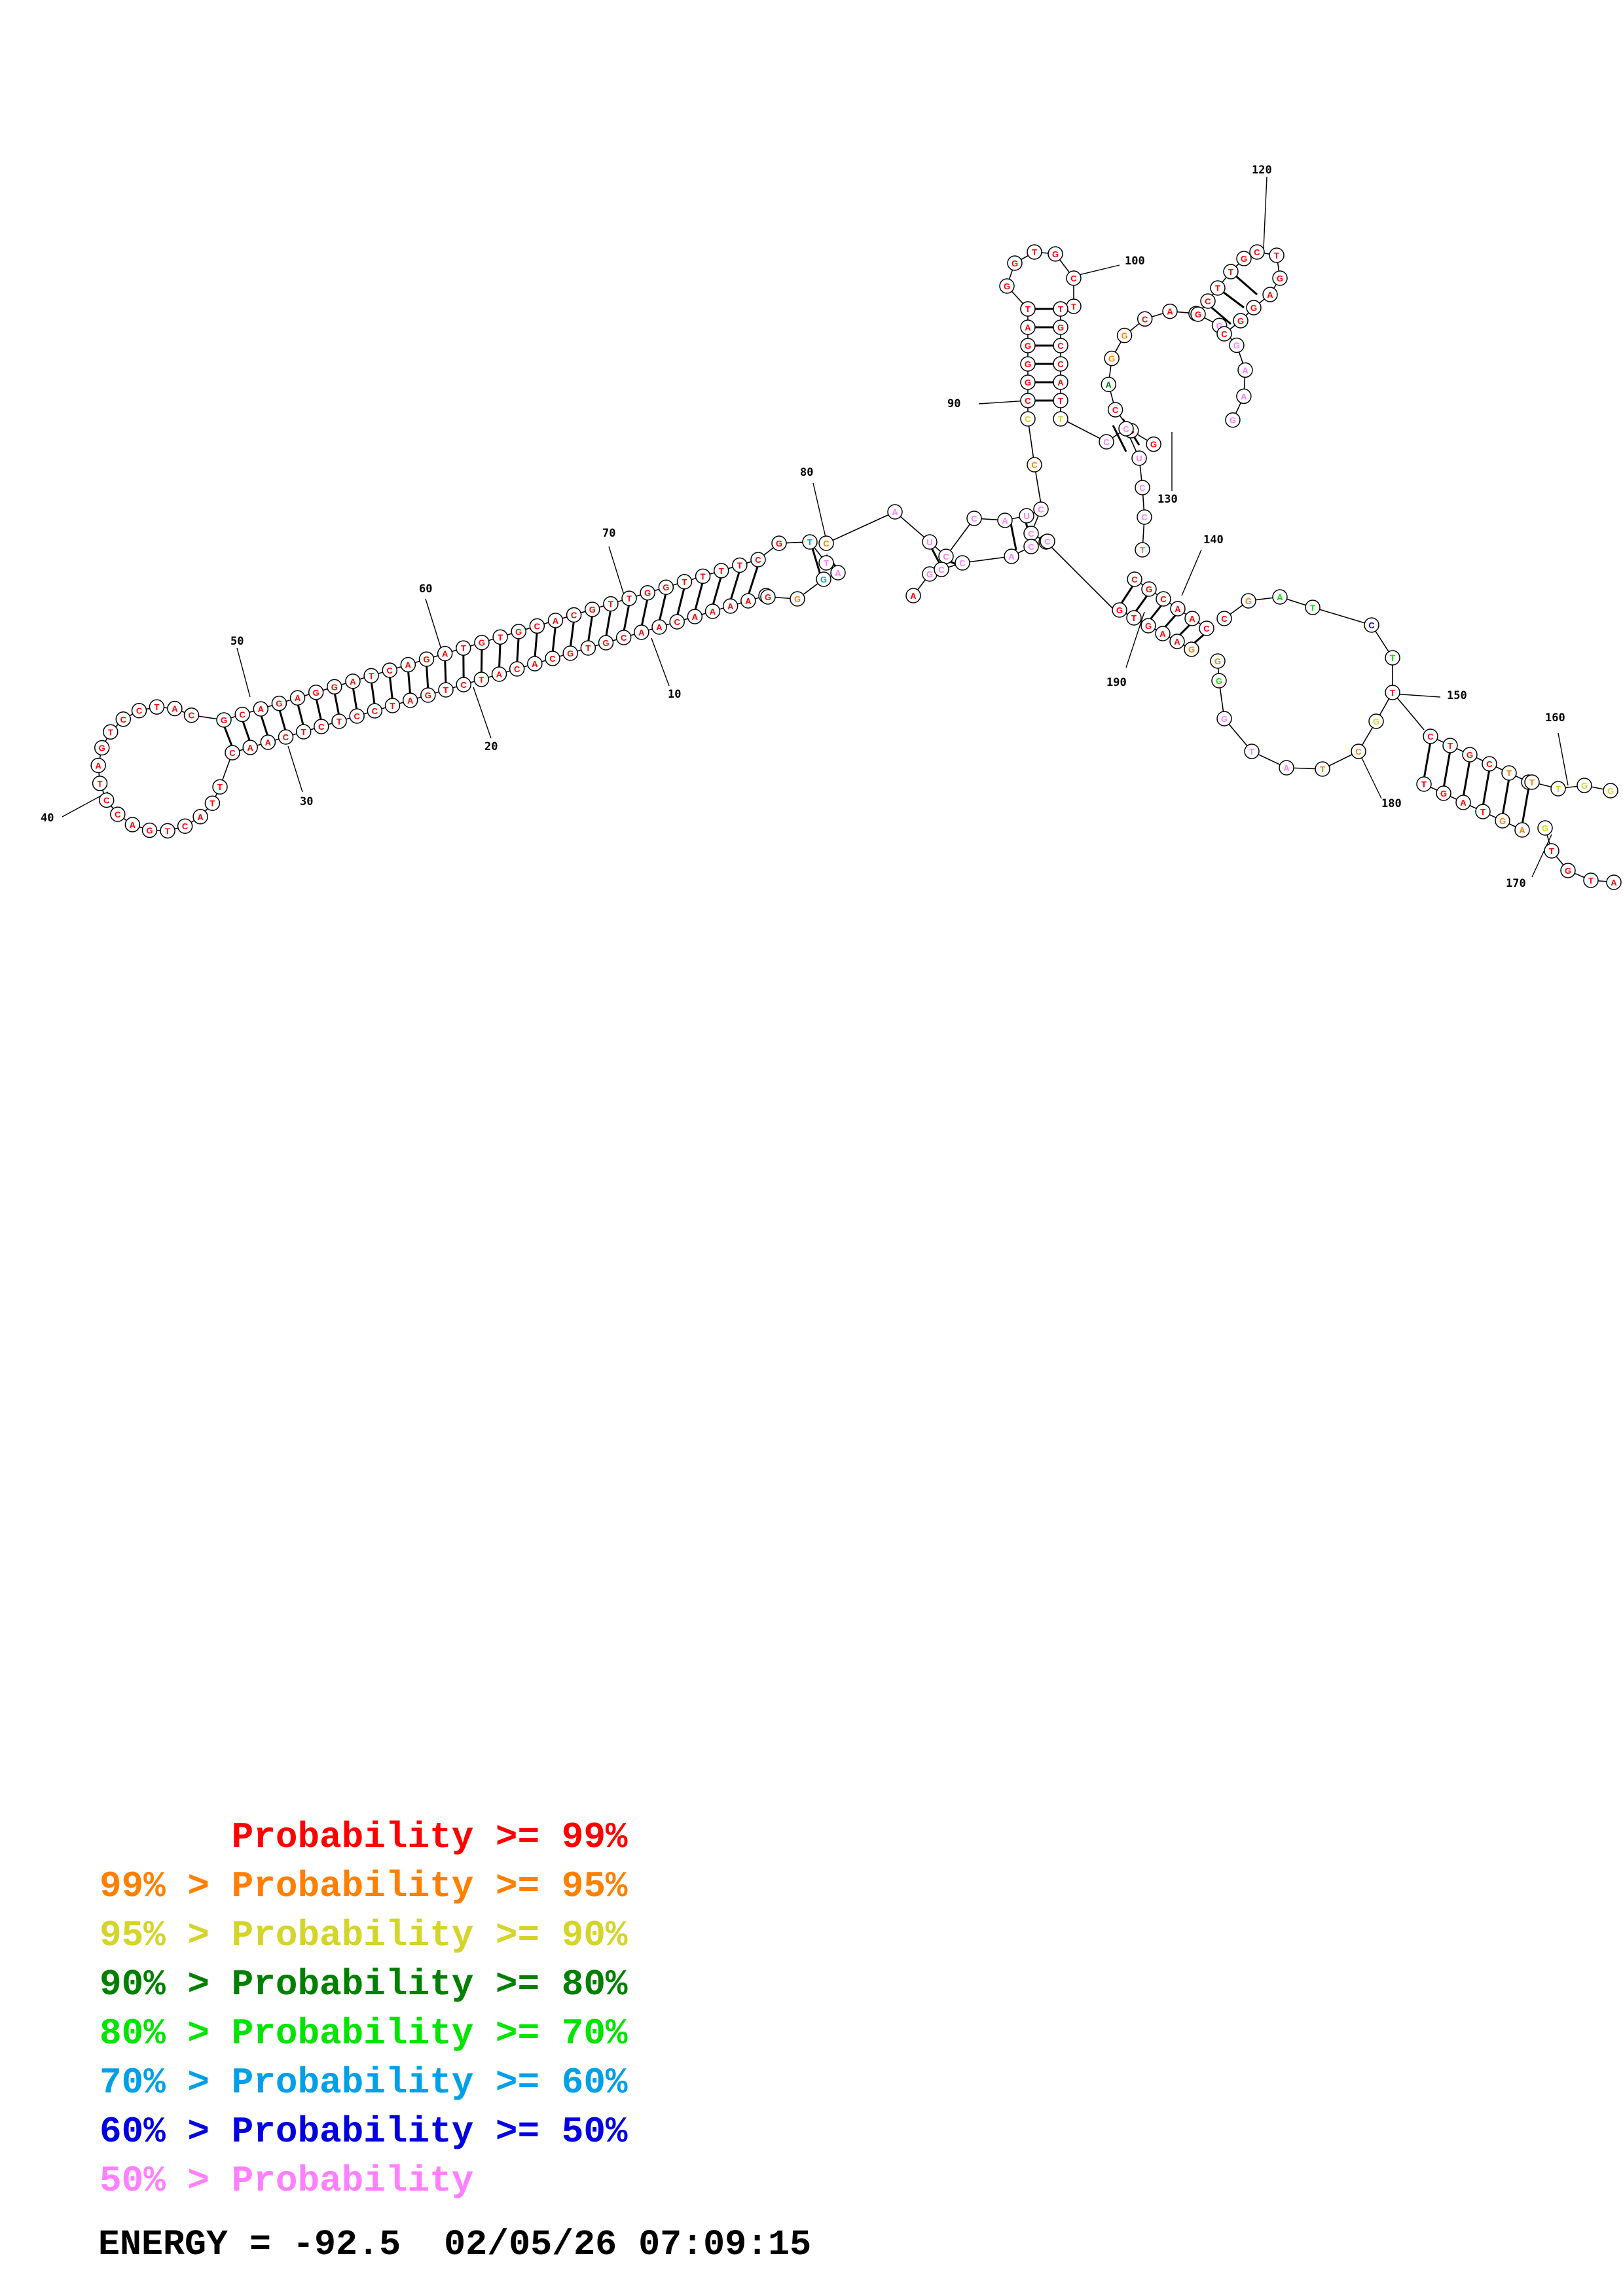 The height and width of the screenshot is (2296, 1623). Describe the element at coordinates (47, 819) in the screenshot. I see `index-label: 40` at that location.